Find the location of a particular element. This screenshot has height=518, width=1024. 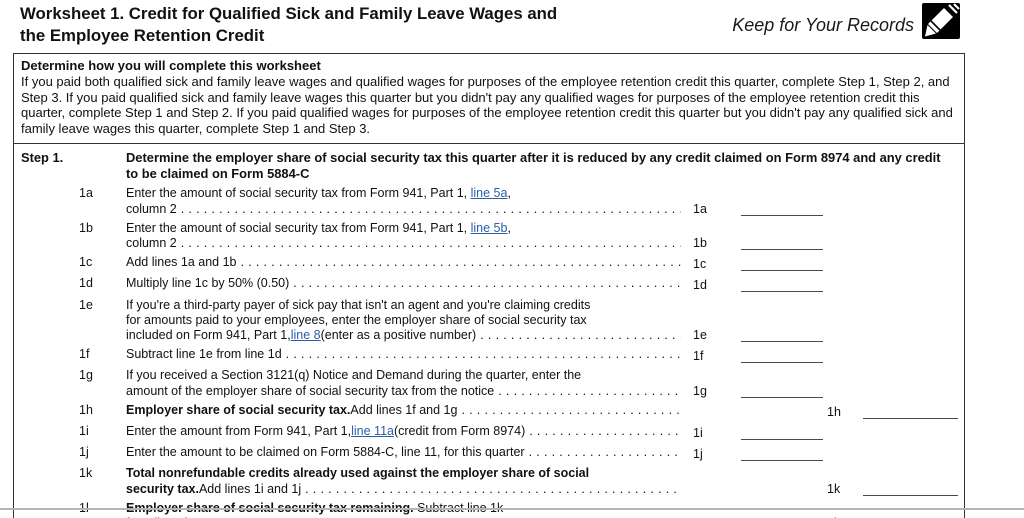

amount-col1: 1c is located at coordinates (759, 263).